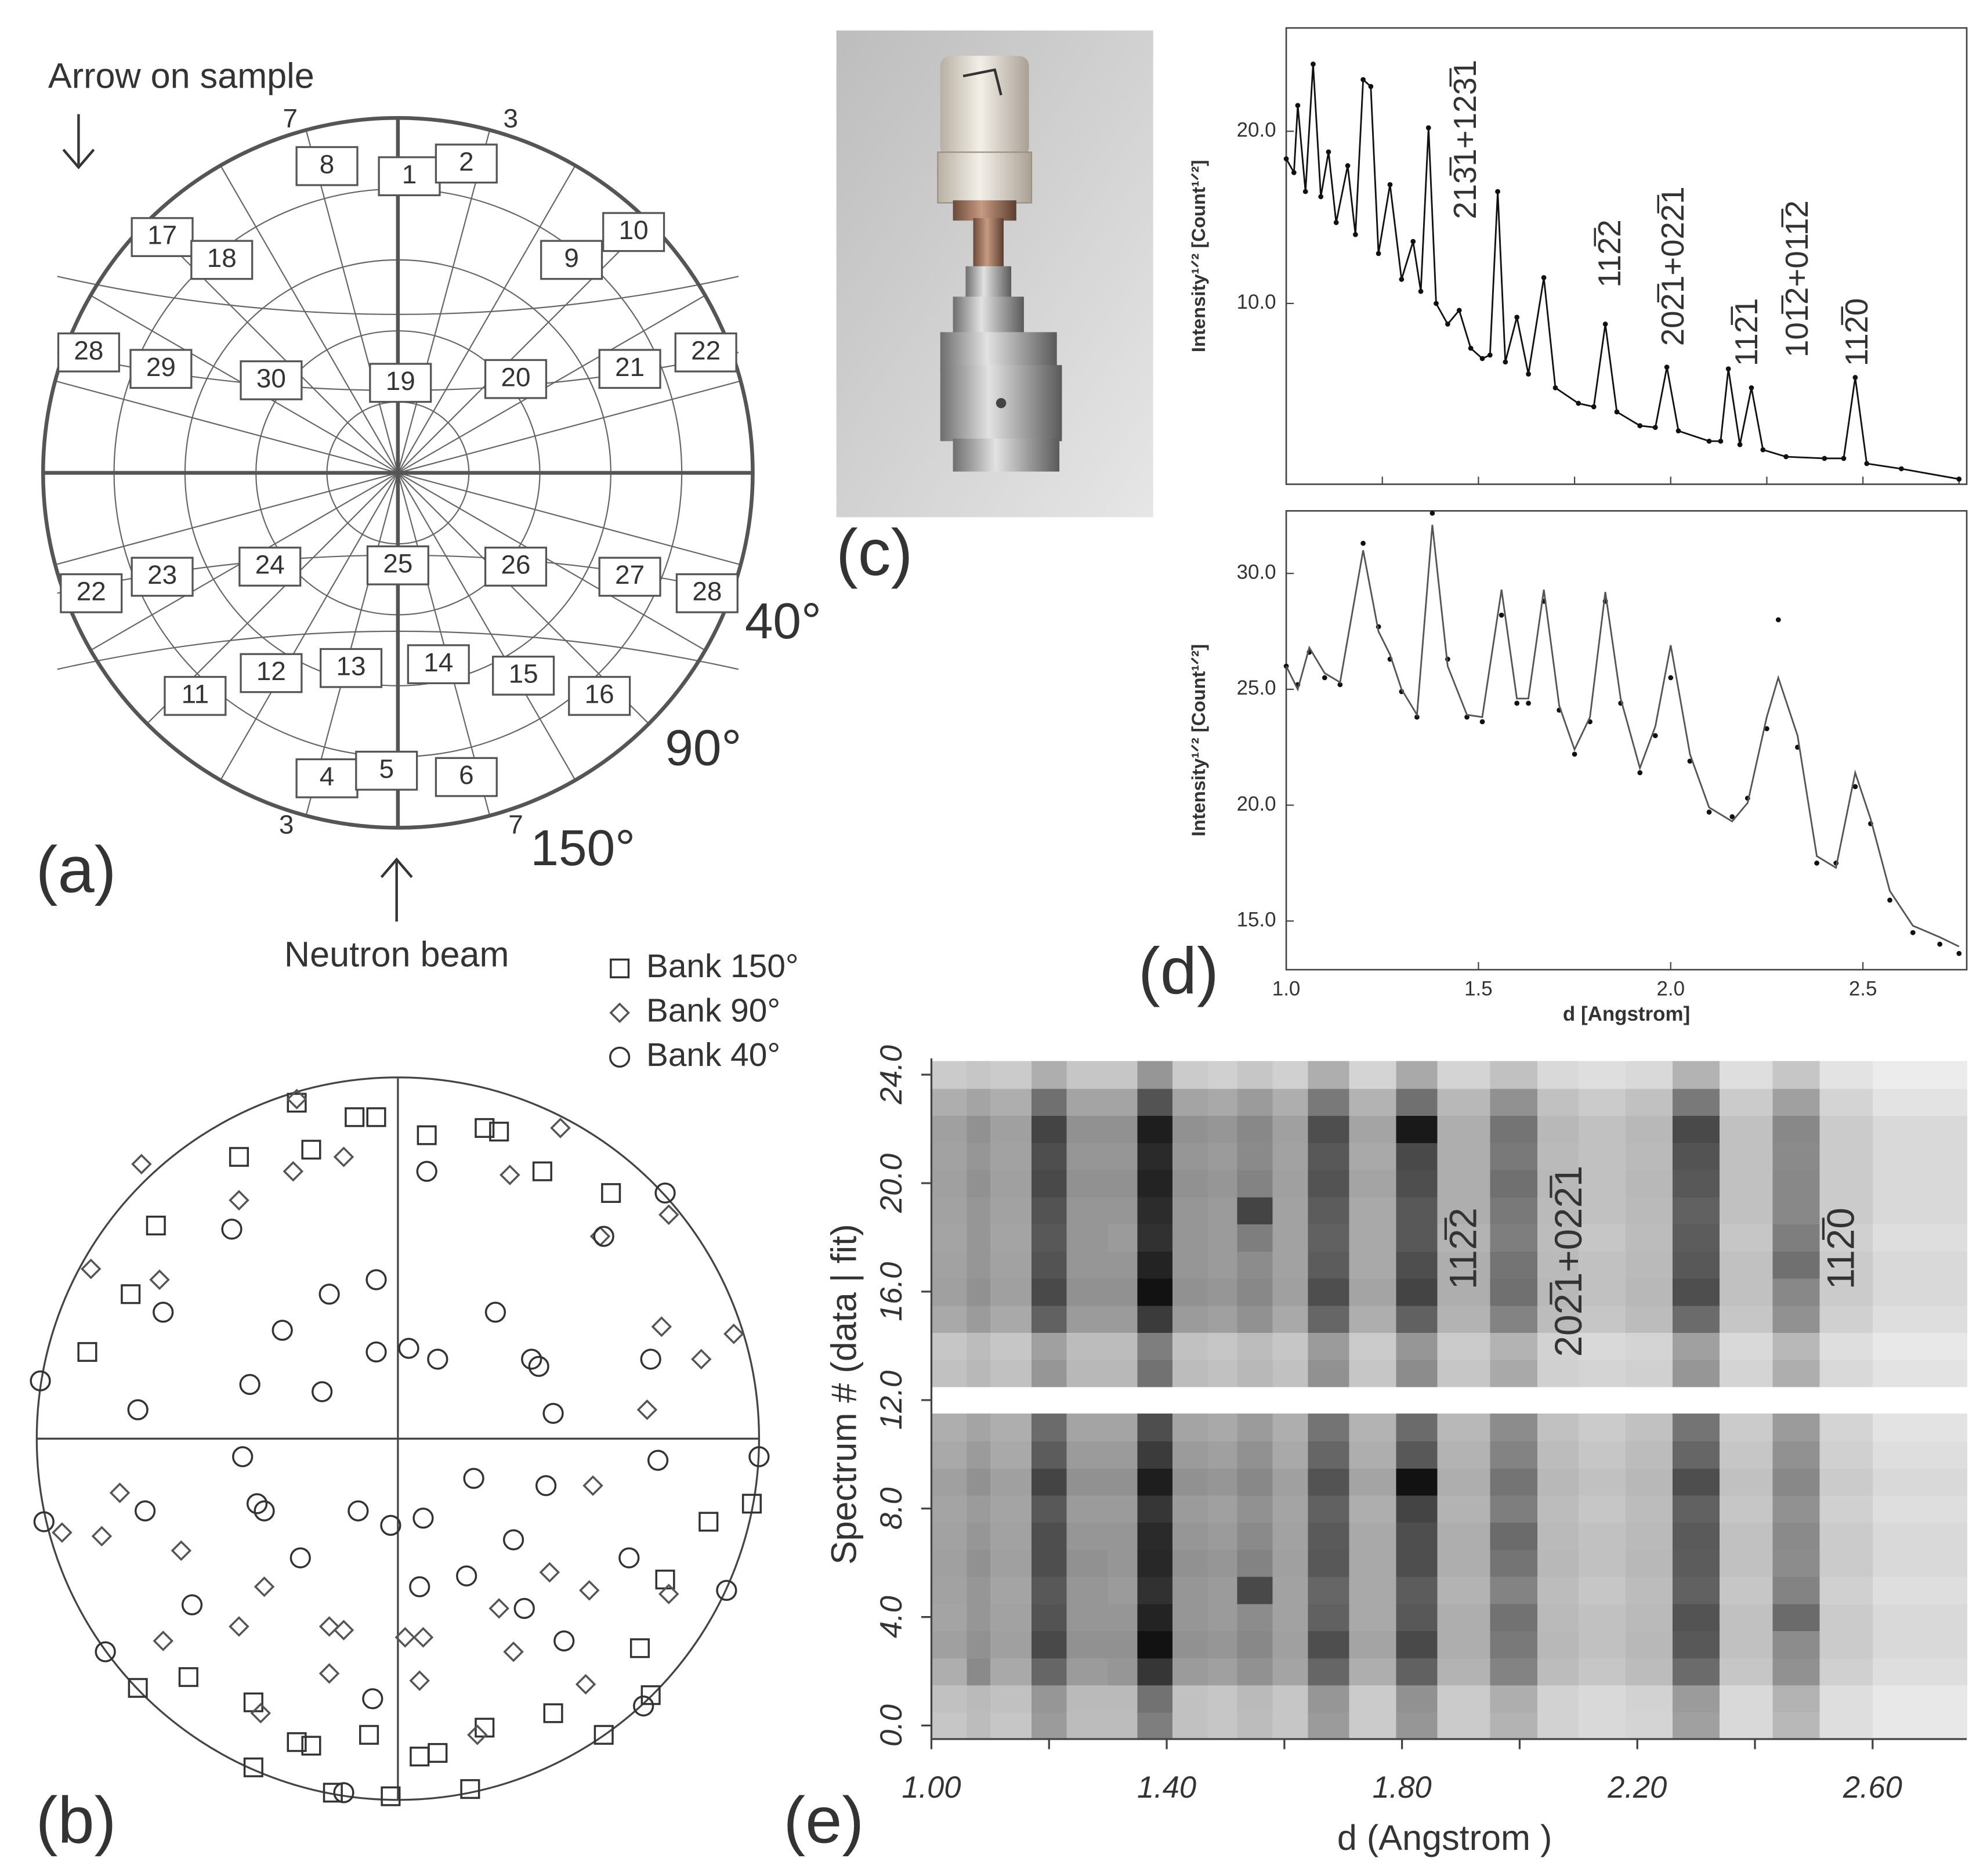  I want to click on outer-circle, so click(398, 472).